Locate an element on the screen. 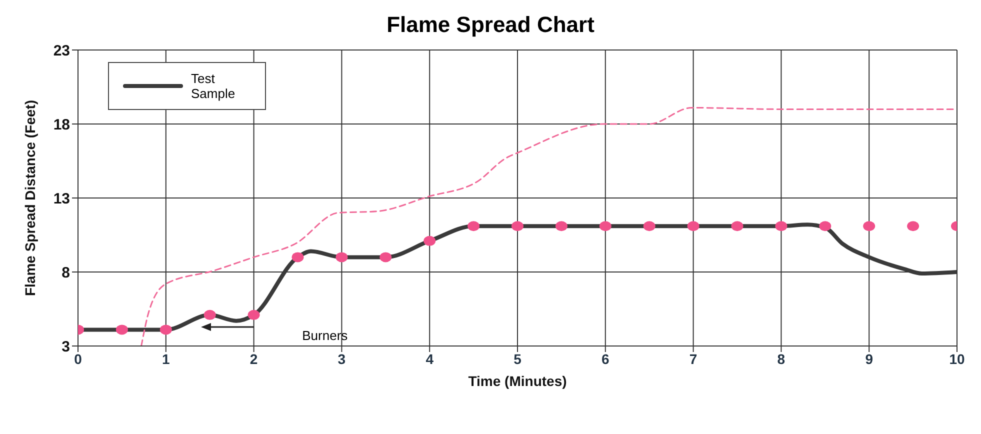 This screenshot has height=434, width=981. x-tick-label: 9 is located at coordinates (869, 358).